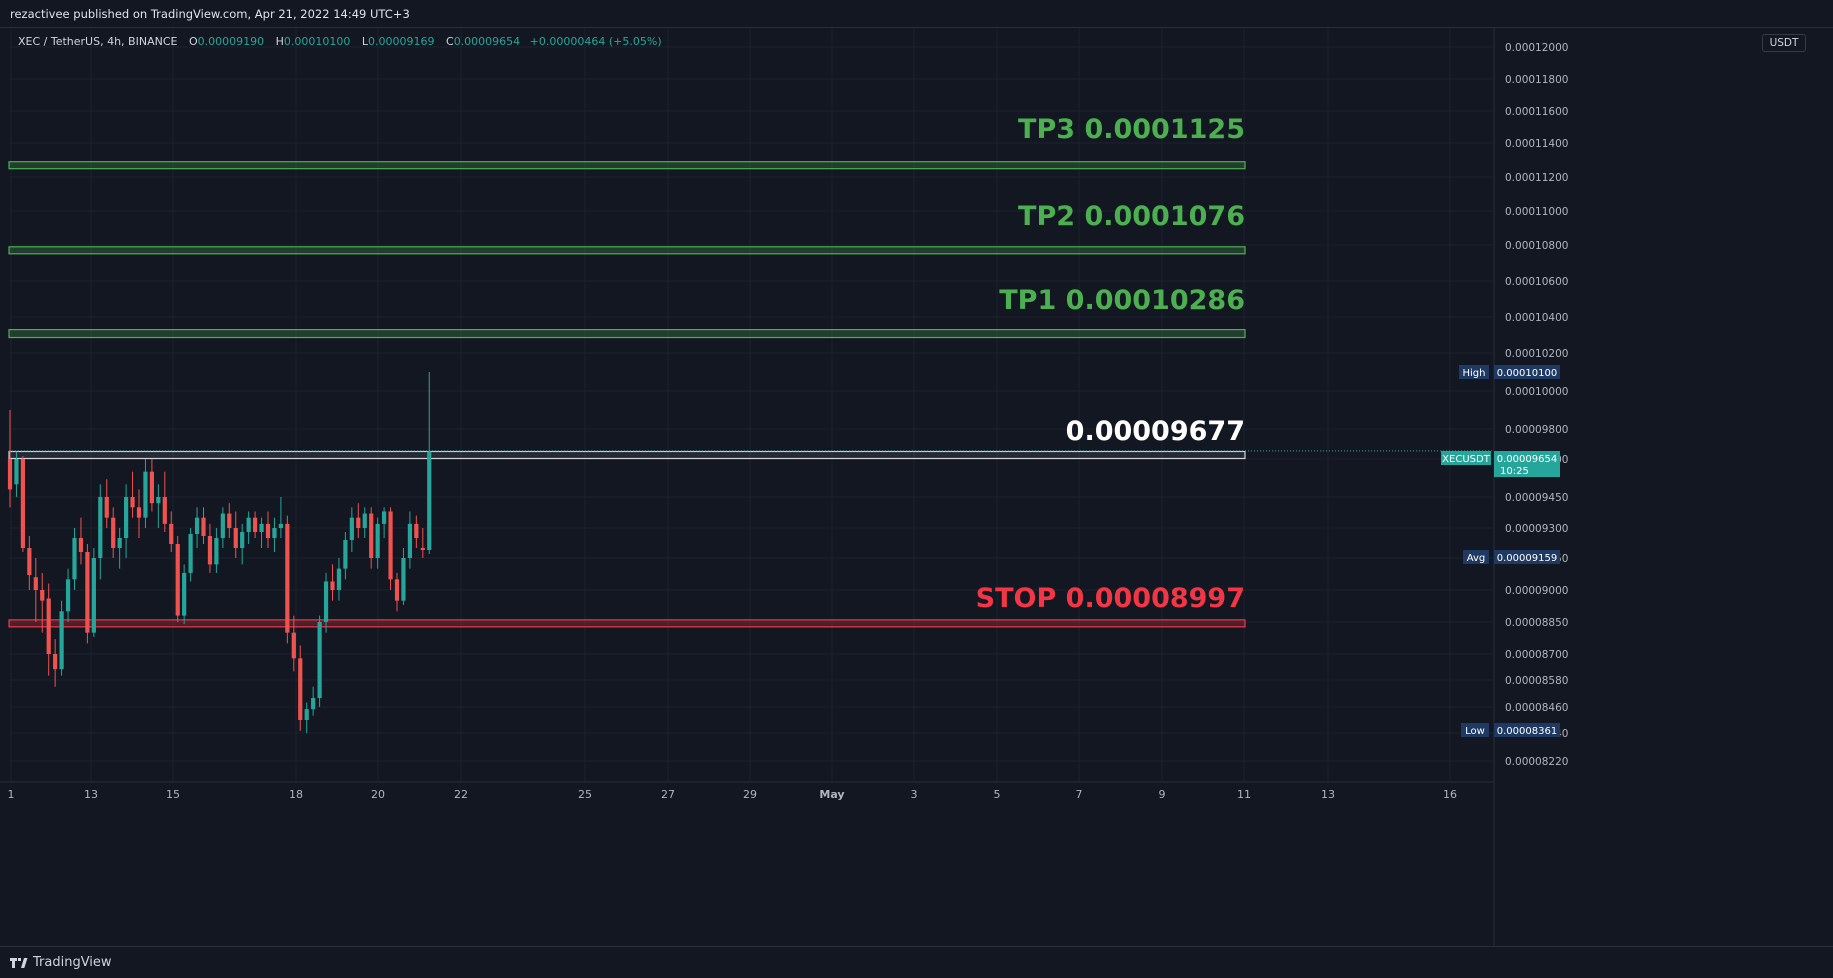  I want to click on avg-tag-value-bg, so click(1527, 557).